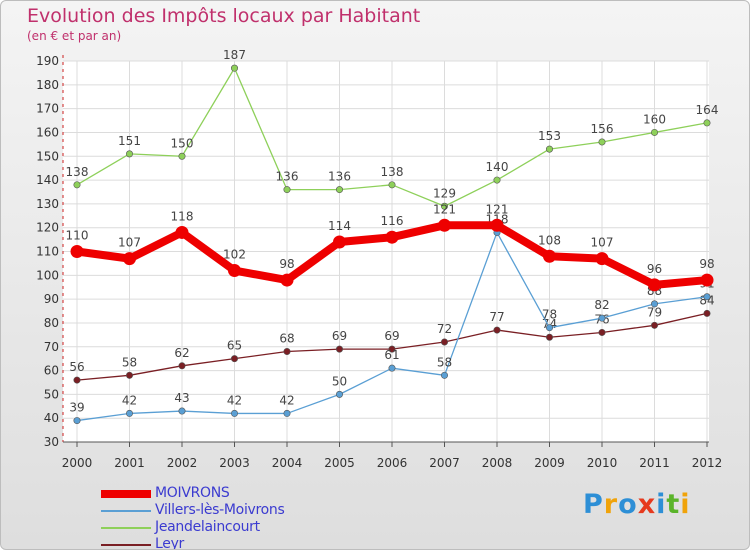 This screenshot has height=550, width=750. What do you see at coordinates (47, 61) in the screenshot?
I see `y-tick-label: 190` at bounding box center [47, 61].